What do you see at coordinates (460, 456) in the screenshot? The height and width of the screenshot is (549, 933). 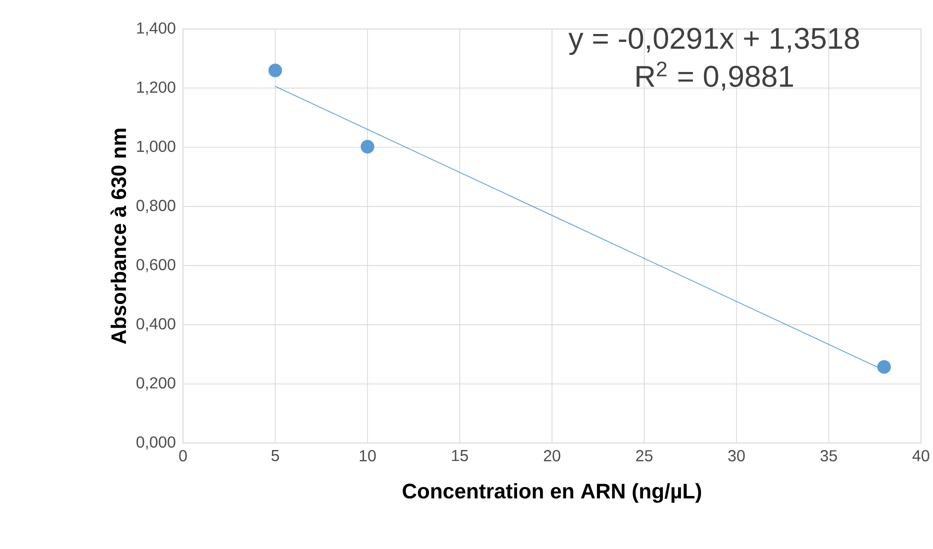 I see `x-tick-label: 15` at bounding box center [460, 456].